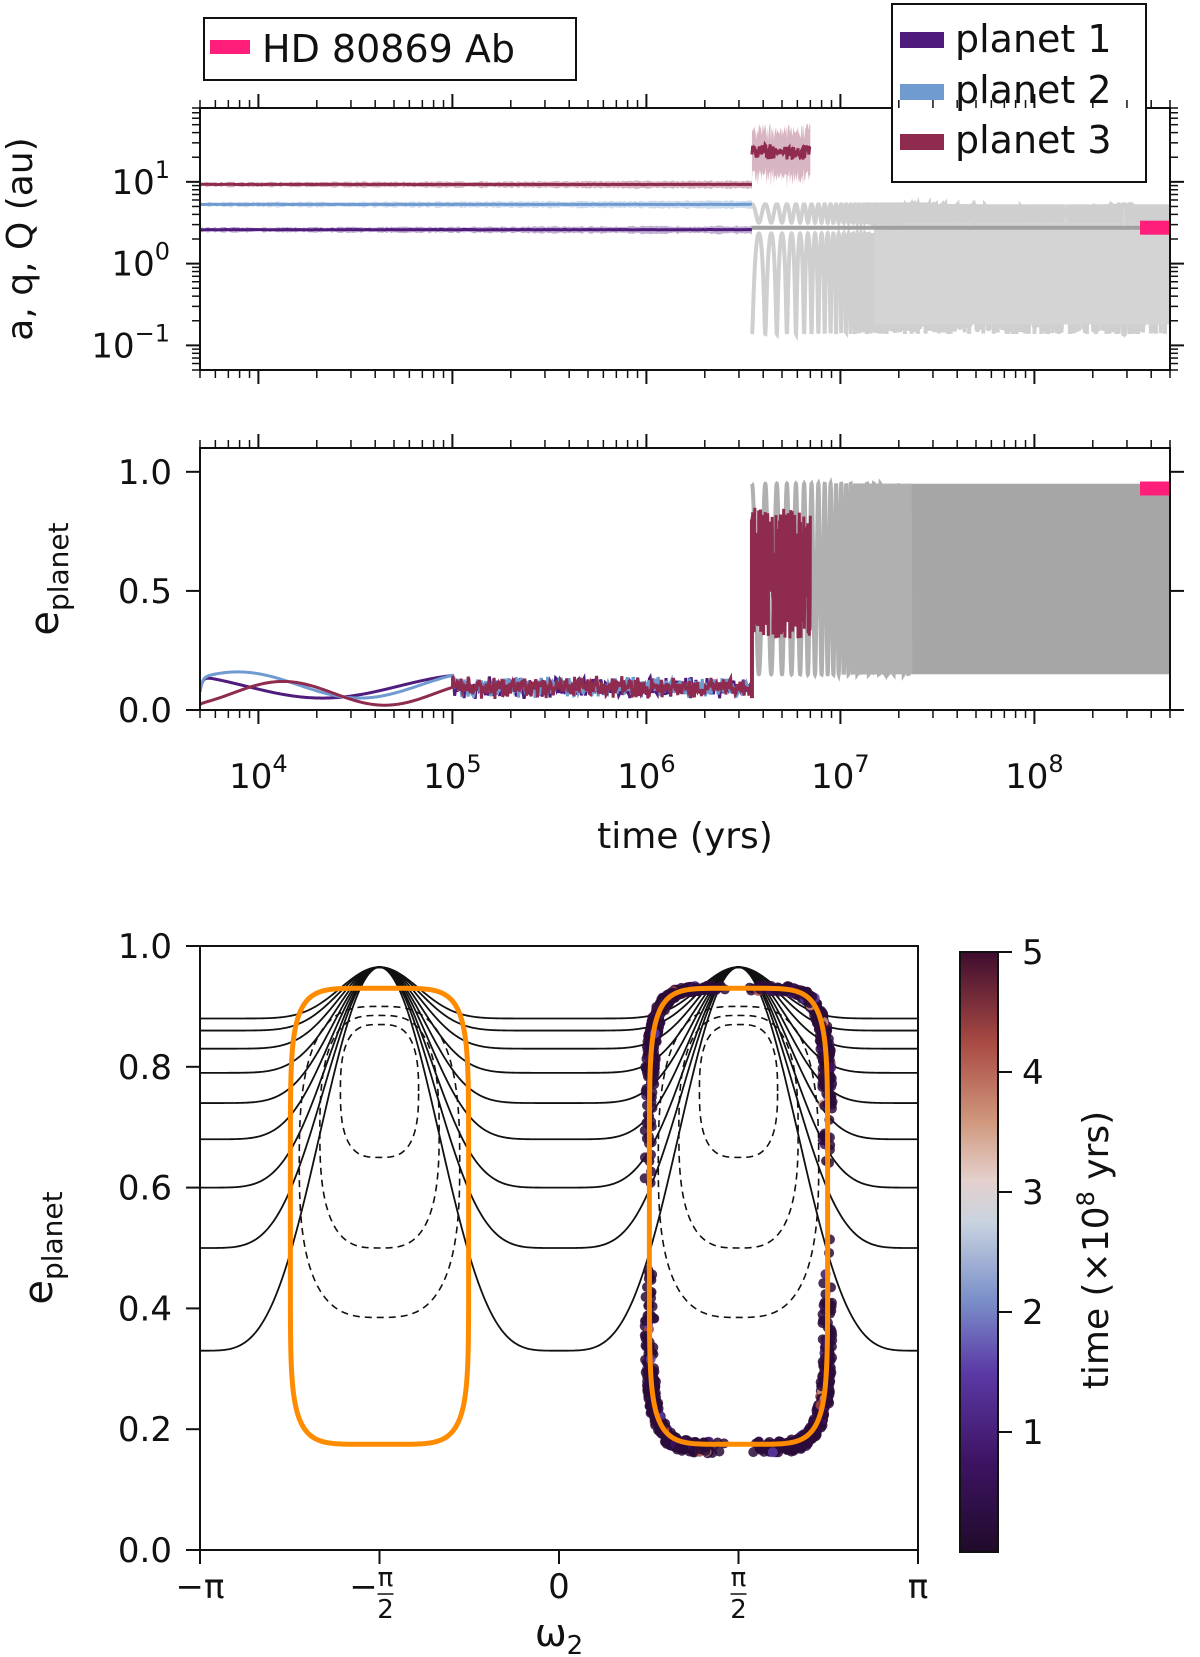  Describe the element at coordinates (1033, 39) in the screenshot. I see `legend-planet1-label: planet 1` at that location.